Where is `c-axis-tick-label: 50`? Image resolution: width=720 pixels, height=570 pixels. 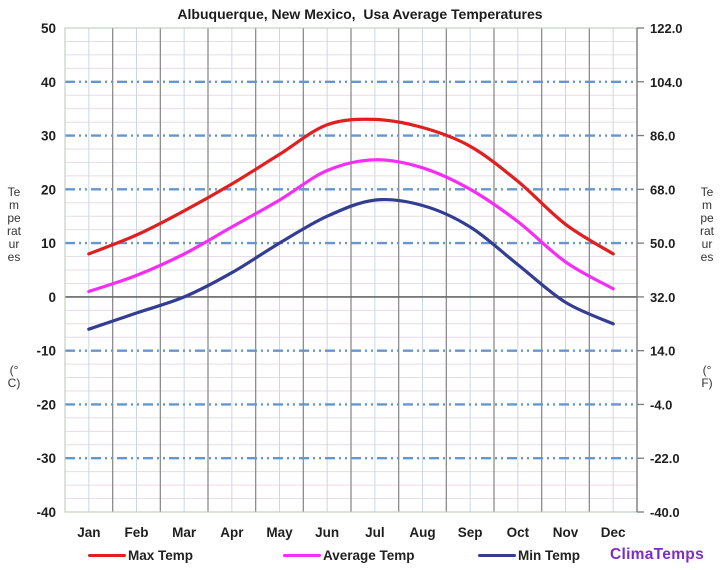
c-axis-tick-label: 50 is located at coordinates (48, 28).